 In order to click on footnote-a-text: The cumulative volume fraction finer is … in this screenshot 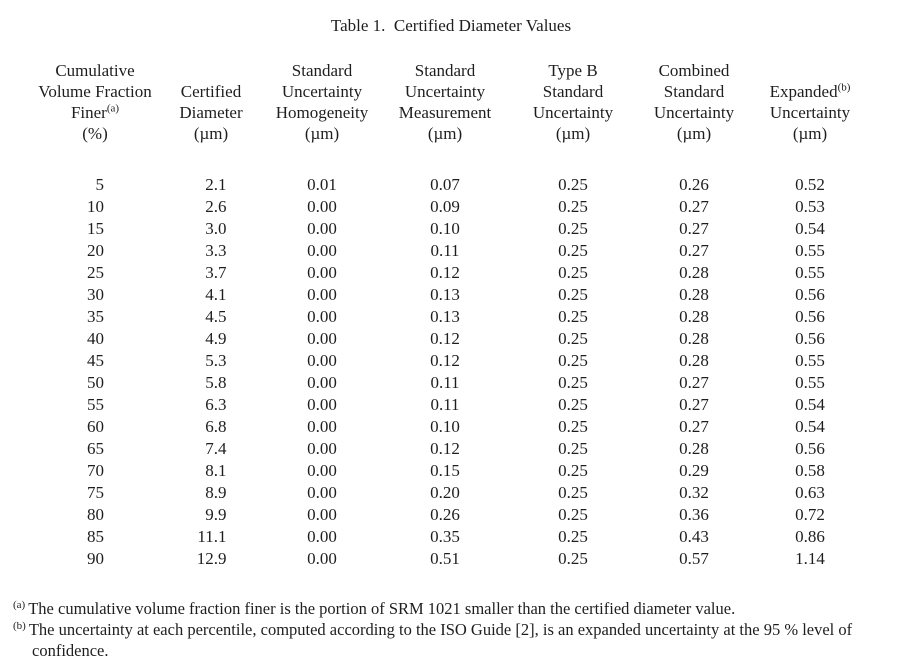, I will do `click(382, 608)`.